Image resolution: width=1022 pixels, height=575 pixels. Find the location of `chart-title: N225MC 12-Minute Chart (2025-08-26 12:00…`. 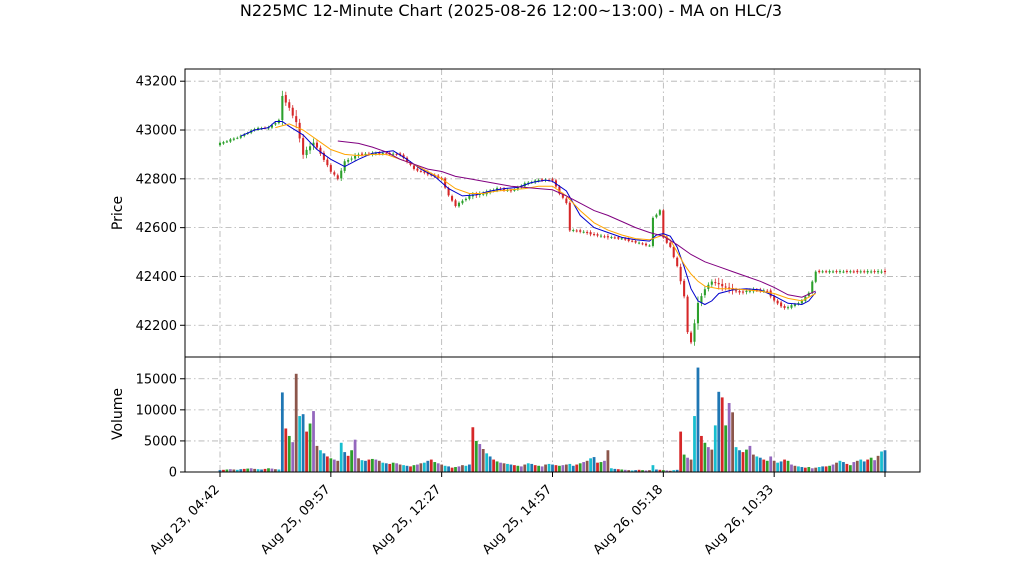

chart-title: N225MC 12-Minute Chart (2025-08-26 12:00… is located at coordinates (511, 10).